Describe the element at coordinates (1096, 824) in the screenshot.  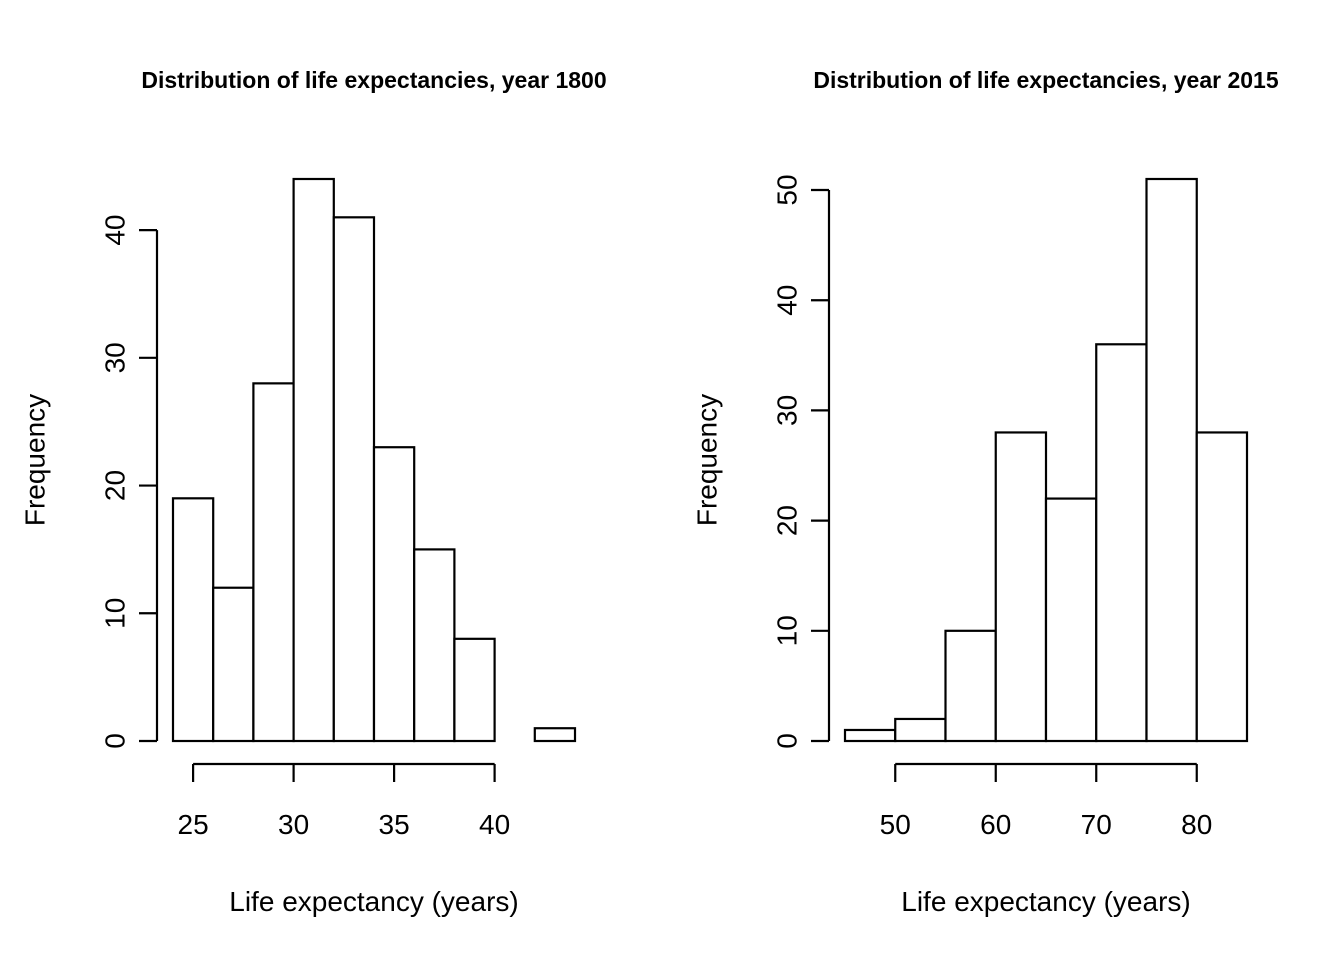
I see `x-tick-label: 70` at that location.